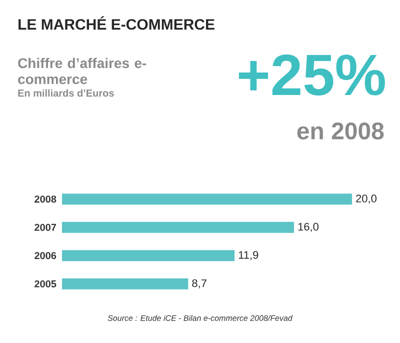 This screenshot has height=343, width=400. What do you see at coordinates (308, 227) in the screenshot?
I see `data-label: 16,0` at bounding box center [308, 227].